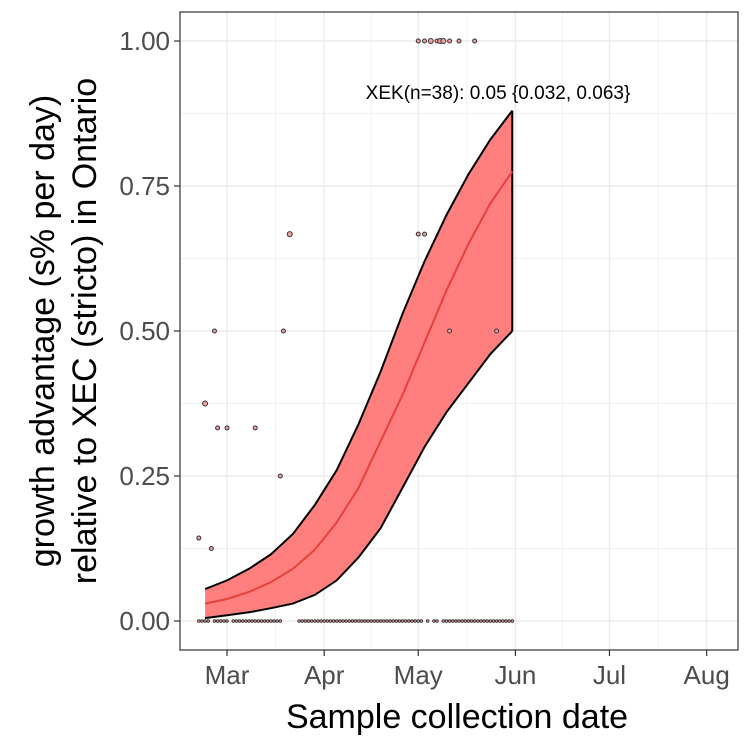  Describe the element at coordinates (144, 331) in the screenshot. I see `y-tick-label: 0.50` at that location.